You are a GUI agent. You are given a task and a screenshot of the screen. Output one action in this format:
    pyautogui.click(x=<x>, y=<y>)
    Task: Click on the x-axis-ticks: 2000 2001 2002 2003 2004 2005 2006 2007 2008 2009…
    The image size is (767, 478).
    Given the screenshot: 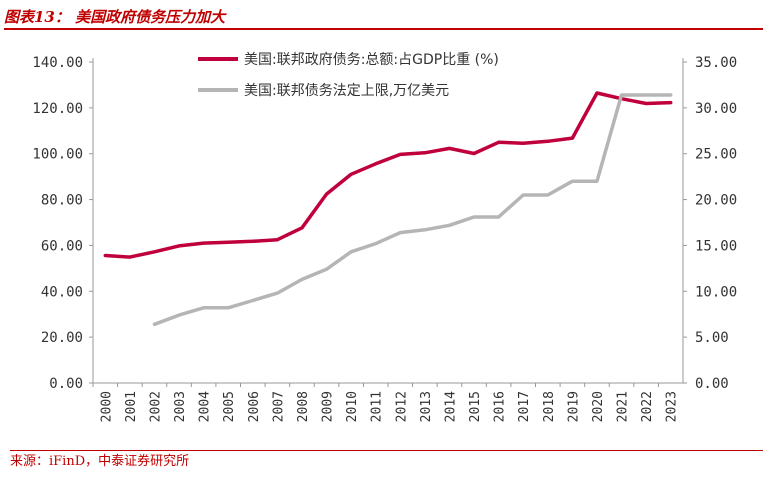 What is the action you would take?
    pyautogui.click(x=386, y=402)
    